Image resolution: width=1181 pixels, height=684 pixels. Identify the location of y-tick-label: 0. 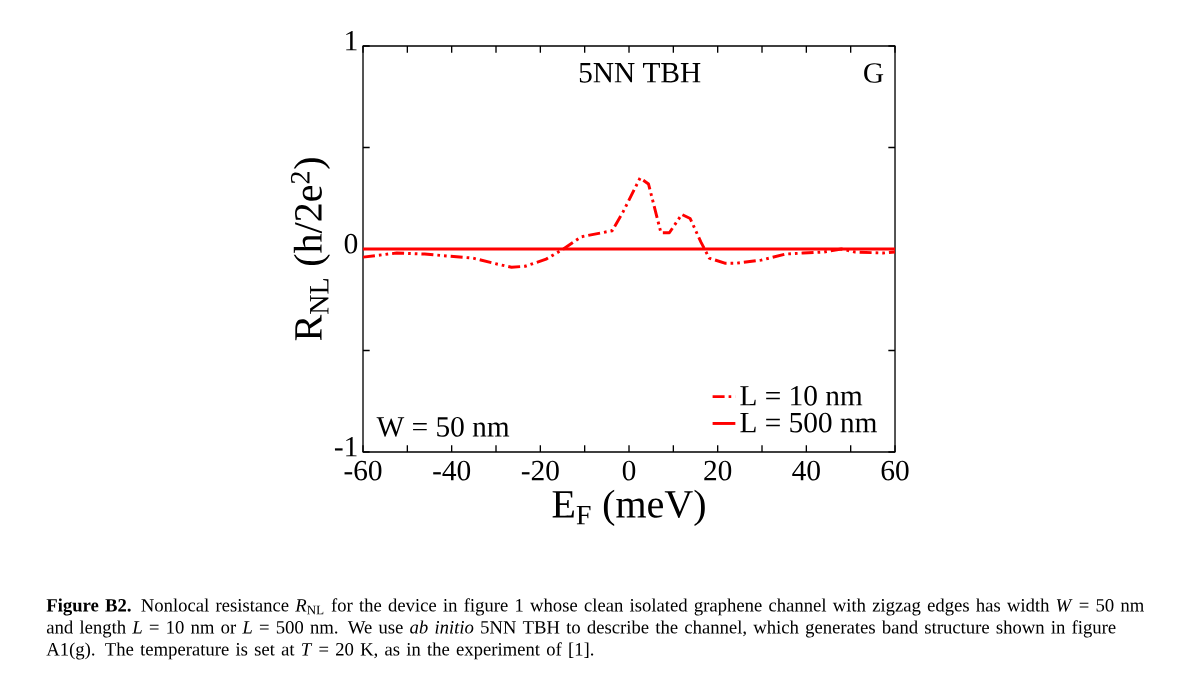
(351, 243).